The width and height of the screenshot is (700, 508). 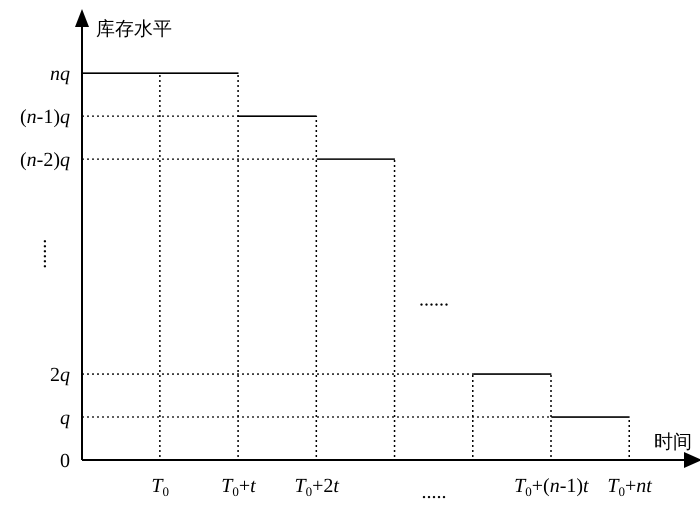 I want to click on y-tick-label: (n-2)q, so click(x=45, y=160).